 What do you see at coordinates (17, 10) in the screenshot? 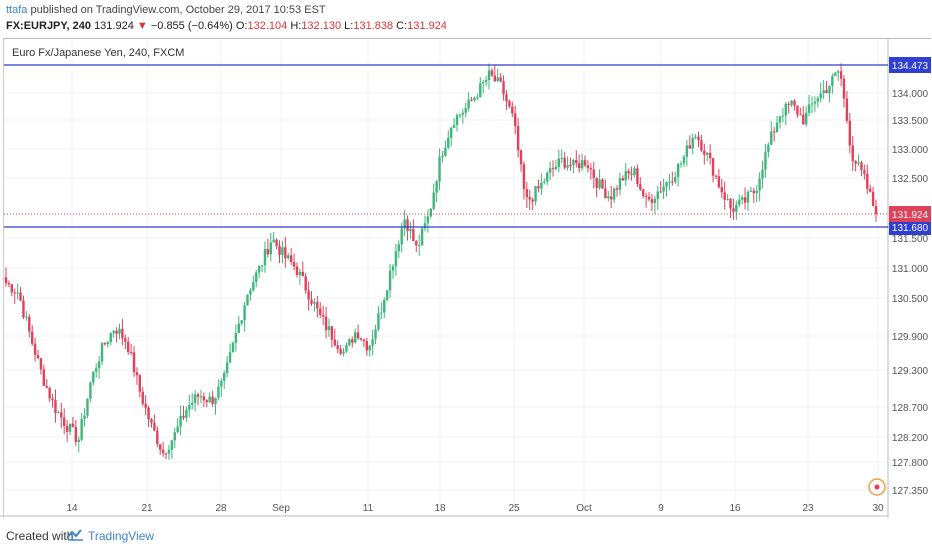
I see `author-link: ttafa` at bounding box center [17, 10].